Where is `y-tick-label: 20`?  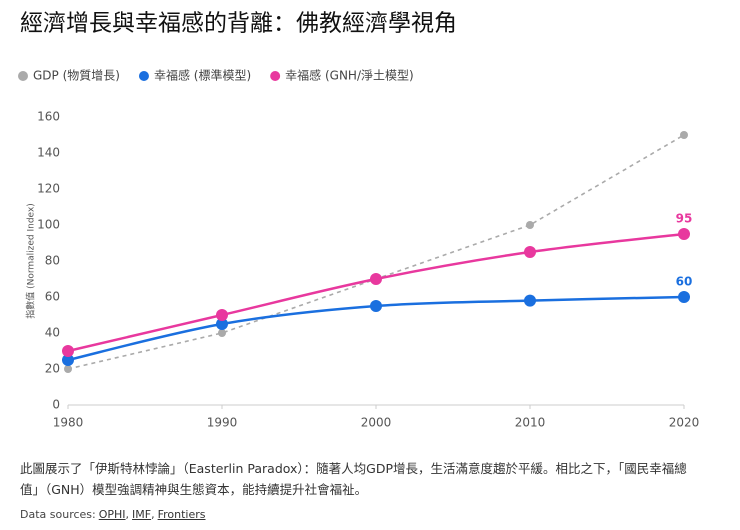
y-tick-label: 20 is located at coordinates (52, 369).